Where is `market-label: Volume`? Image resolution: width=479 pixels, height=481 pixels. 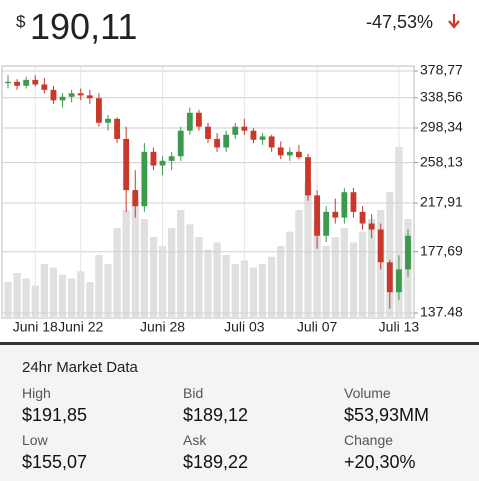
market-label: Volume is located at coordinates (367, 393).